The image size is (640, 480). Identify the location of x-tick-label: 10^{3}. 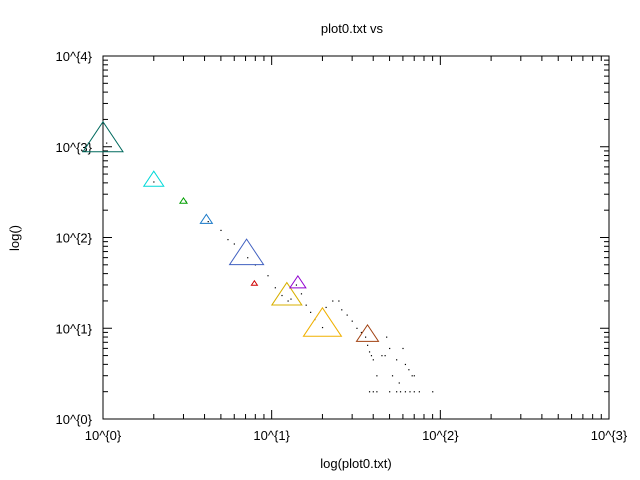
(609, 435).